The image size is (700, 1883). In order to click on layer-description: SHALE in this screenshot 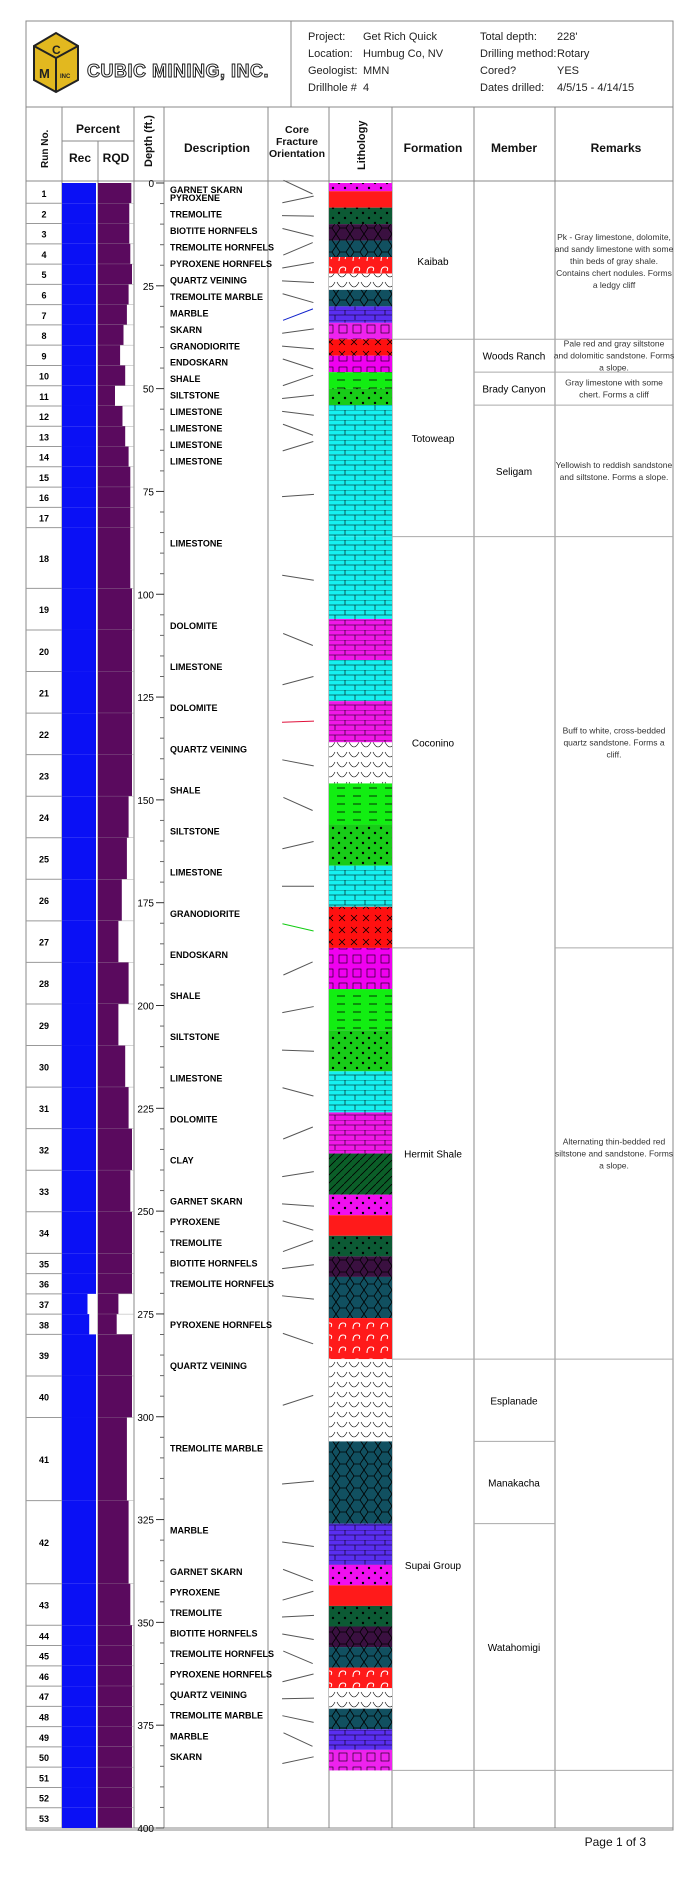, I will do `click(185, 996)`.